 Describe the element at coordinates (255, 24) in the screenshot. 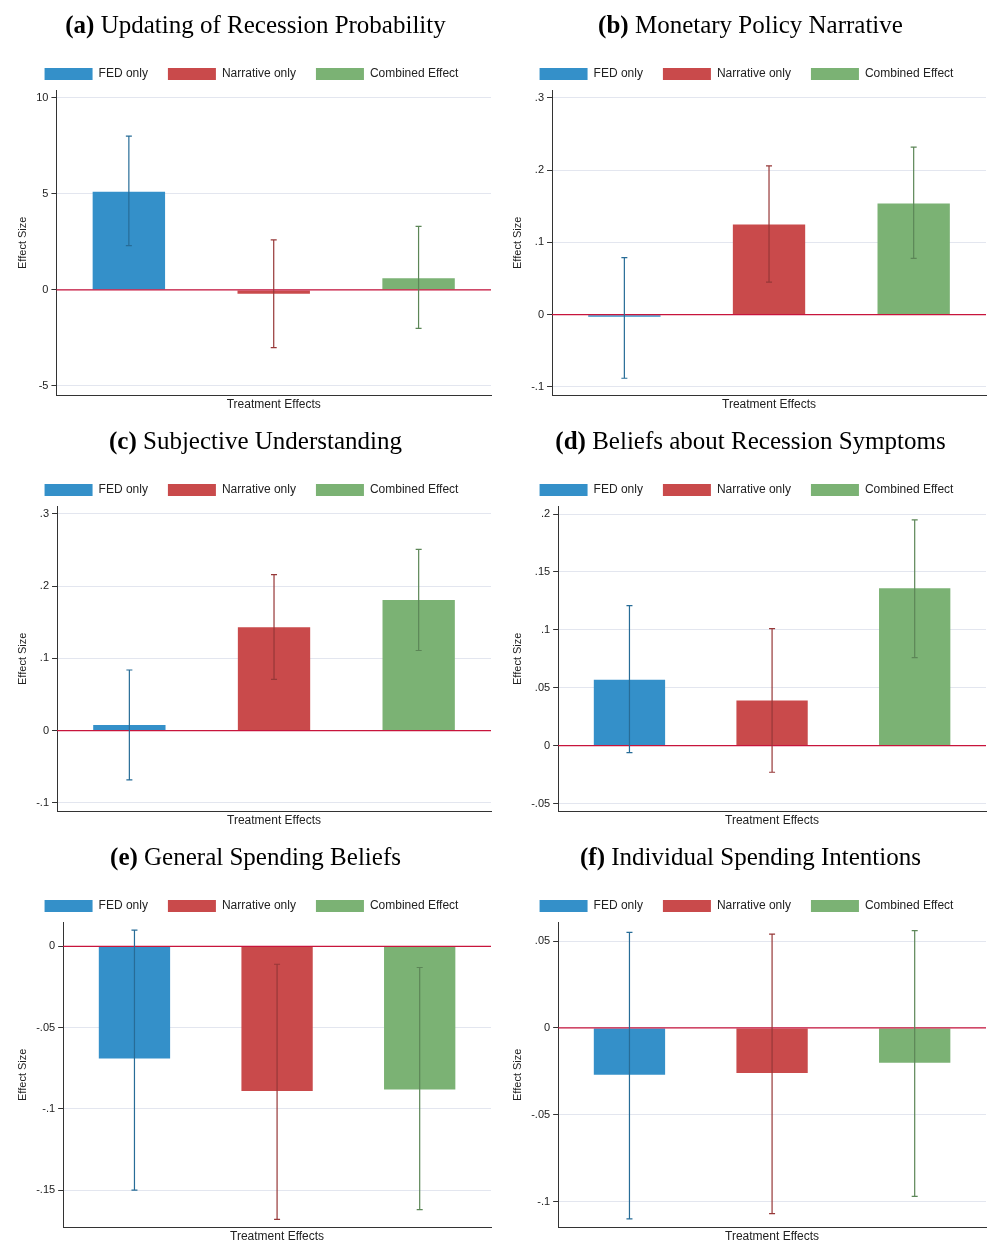

I see `chart-title: (a) Updating of Recession Probability` at that location.